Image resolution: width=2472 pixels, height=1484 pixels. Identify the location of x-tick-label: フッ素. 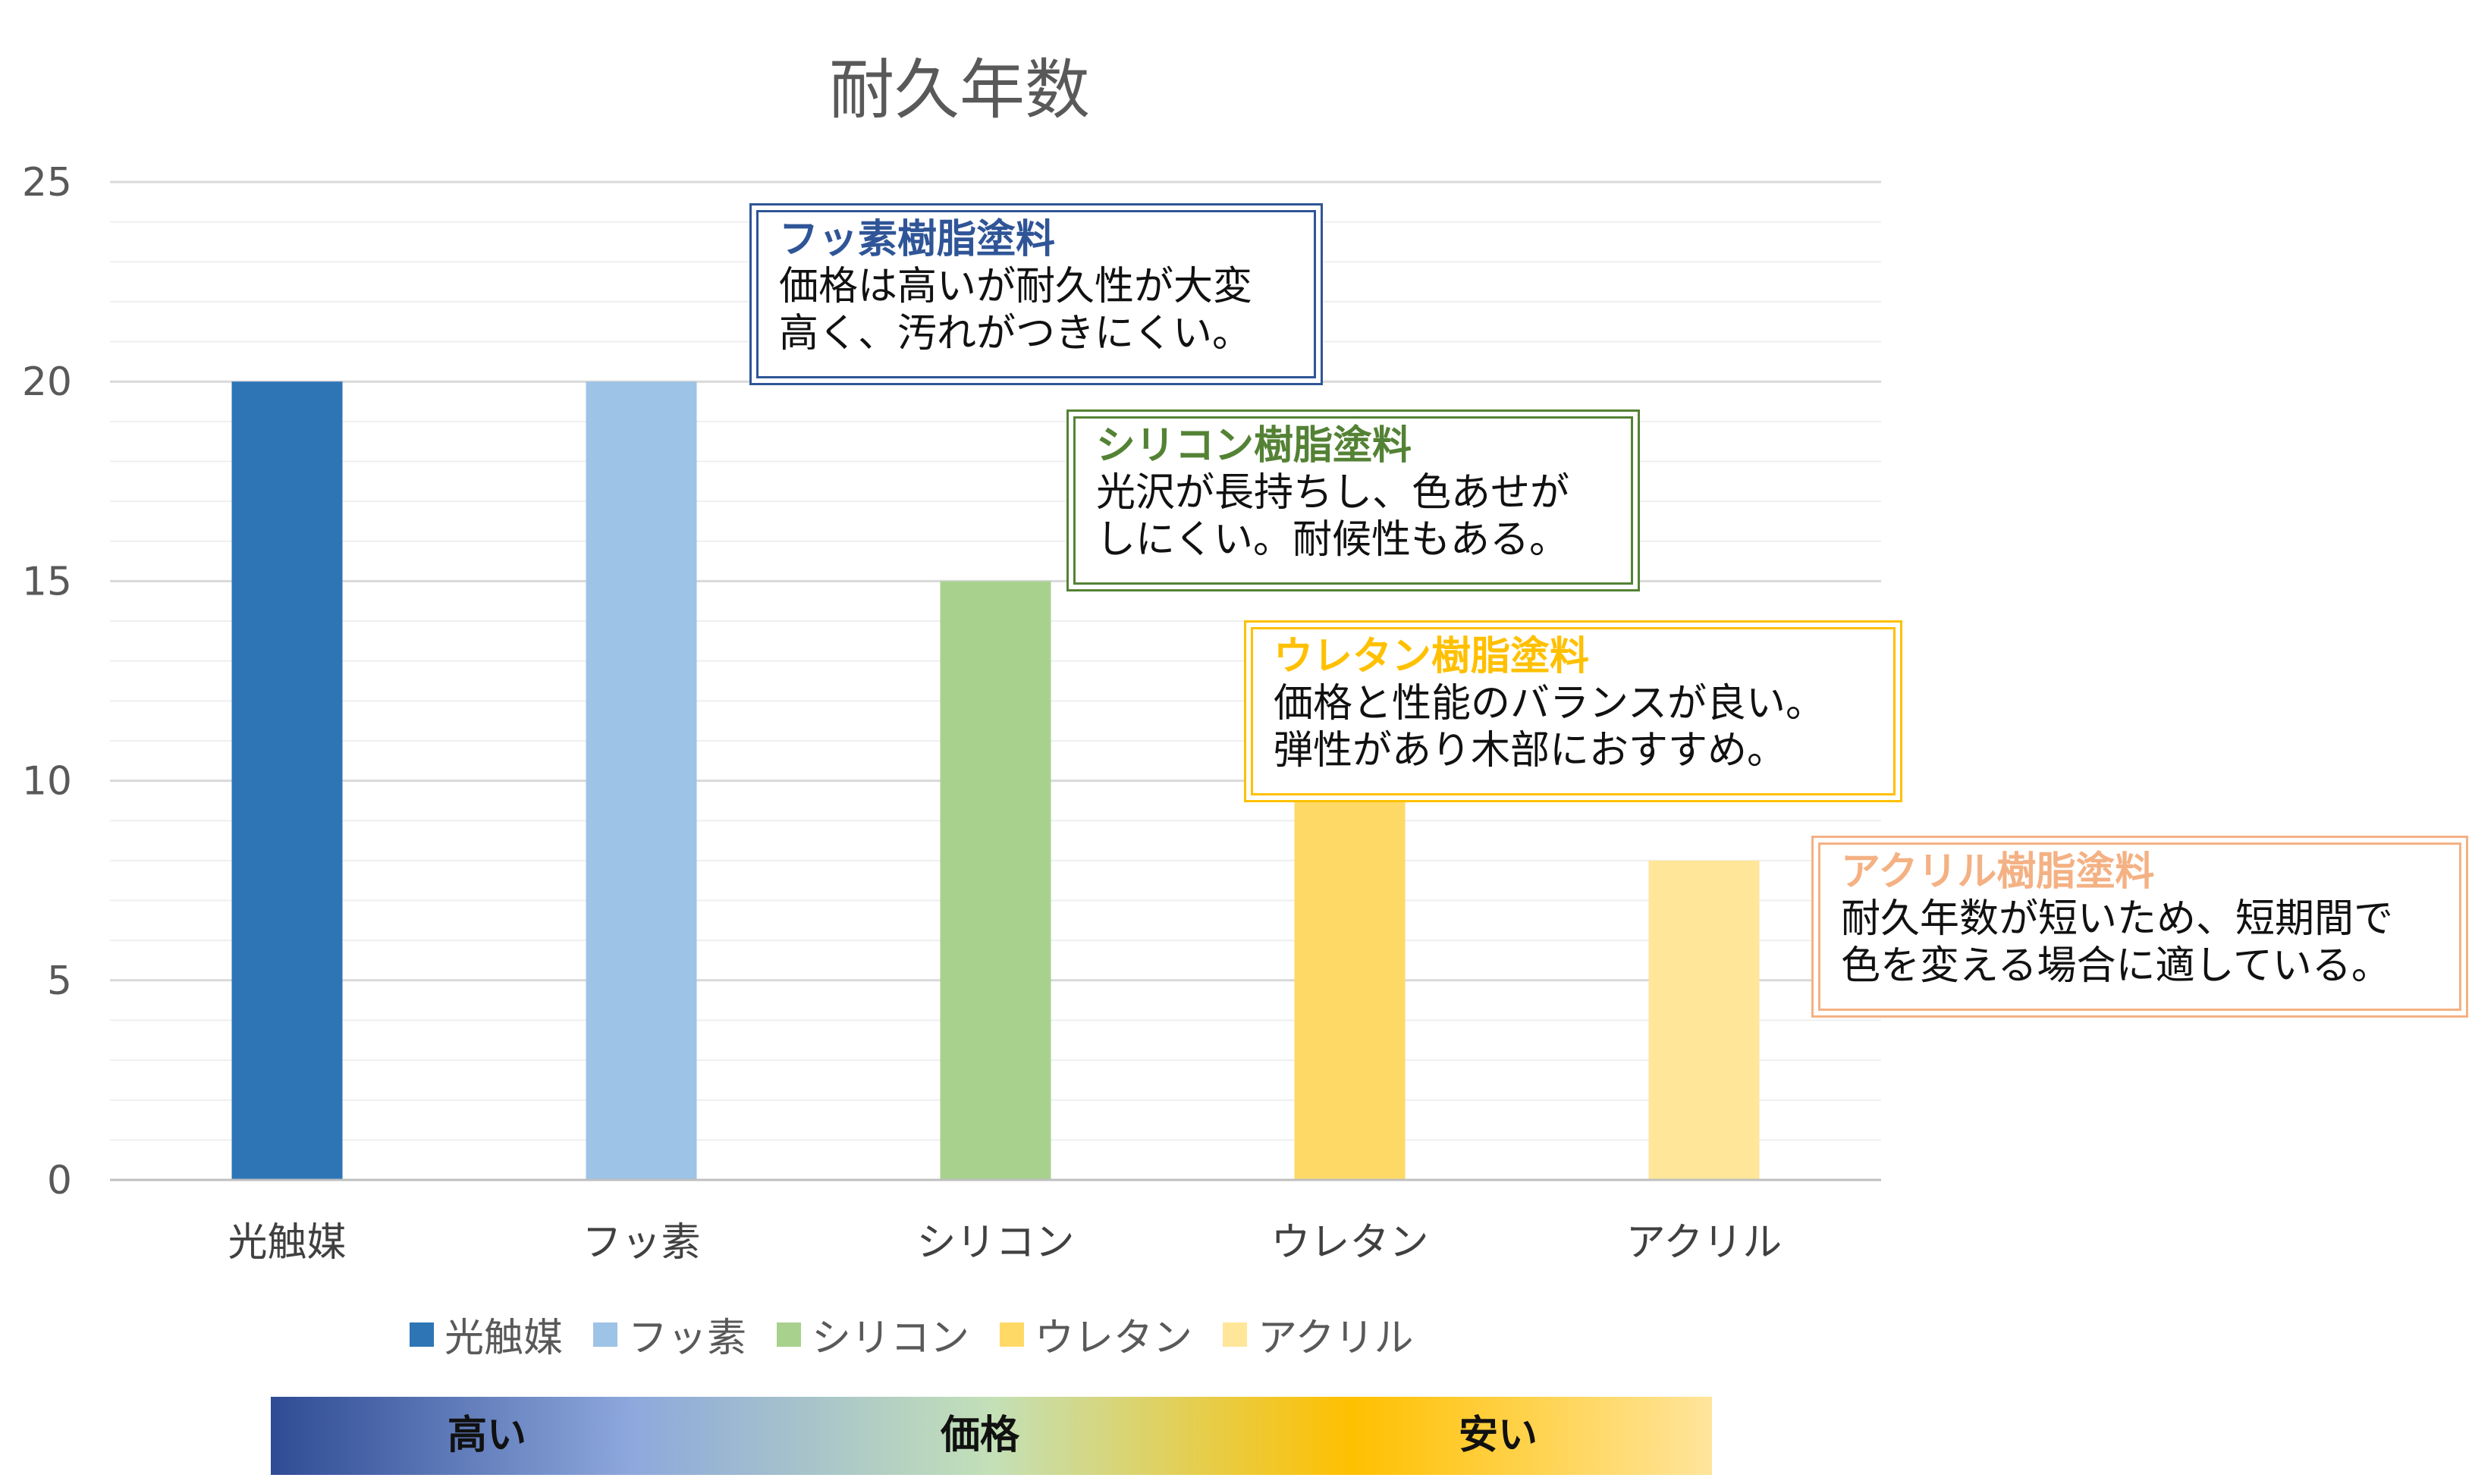
(641, 1243).